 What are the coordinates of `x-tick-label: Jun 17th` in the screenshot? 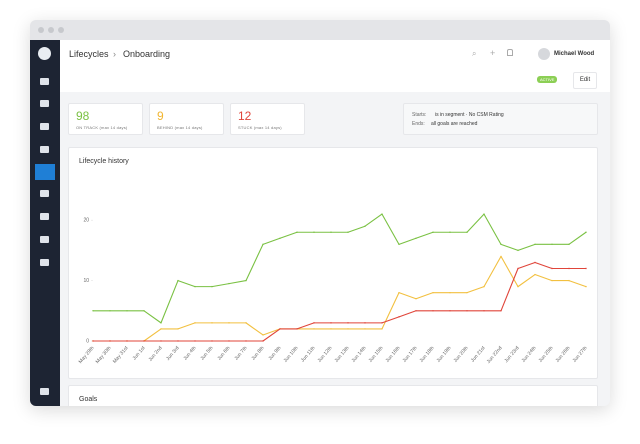 It's located at (410, 354).